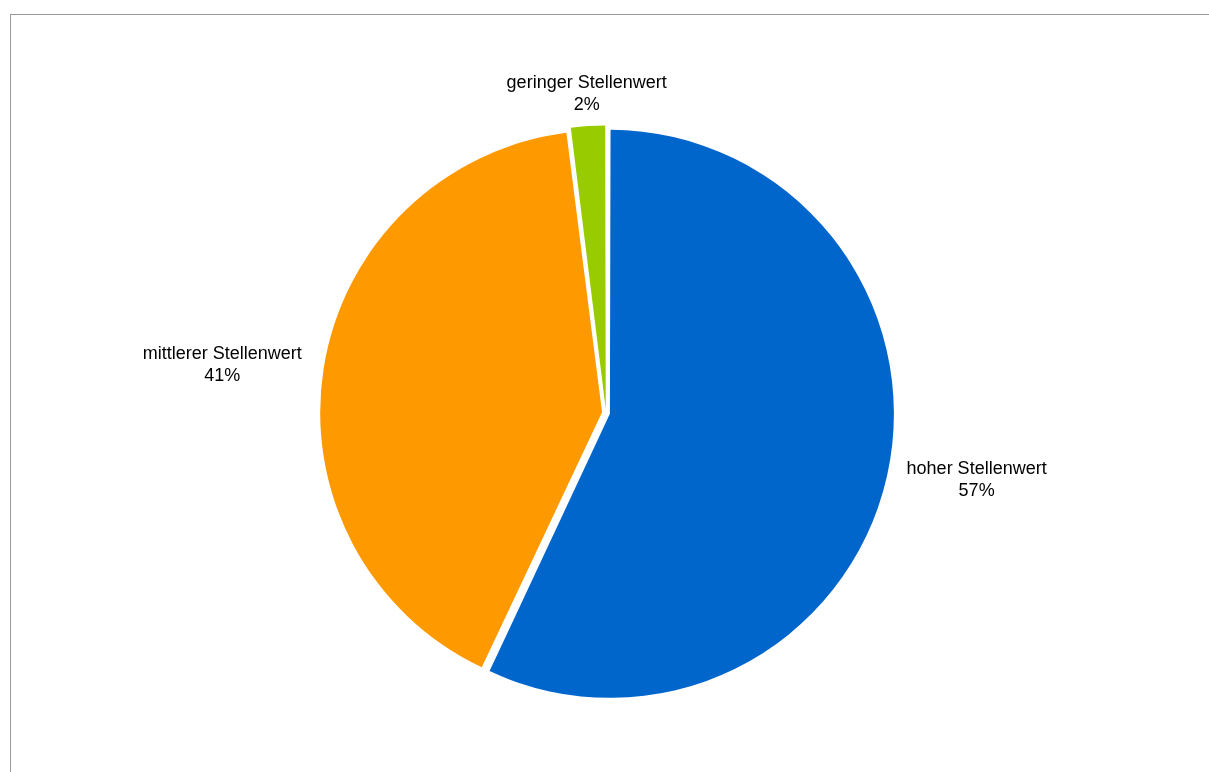 Image resolution: width=1209 pixels, height=772 pixels. I want to click on data-label: 2%, so click(586, 103).